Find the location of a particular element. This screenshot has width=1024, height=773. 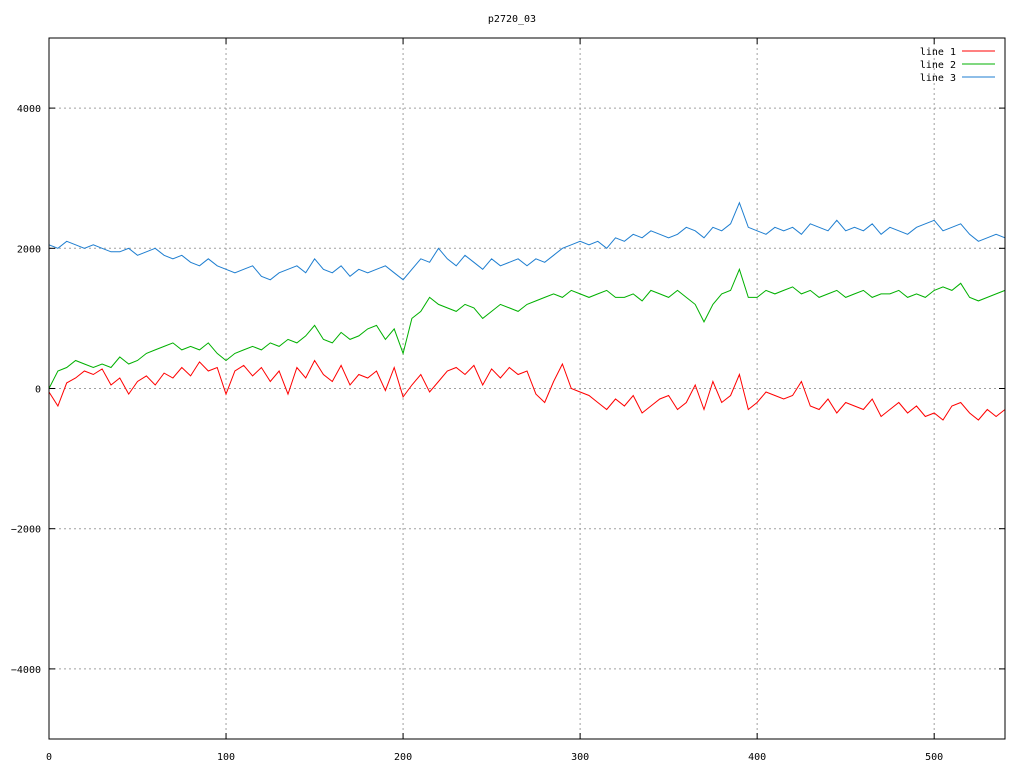

y-tick-label: 2000 is located at coordinates (29, 249).